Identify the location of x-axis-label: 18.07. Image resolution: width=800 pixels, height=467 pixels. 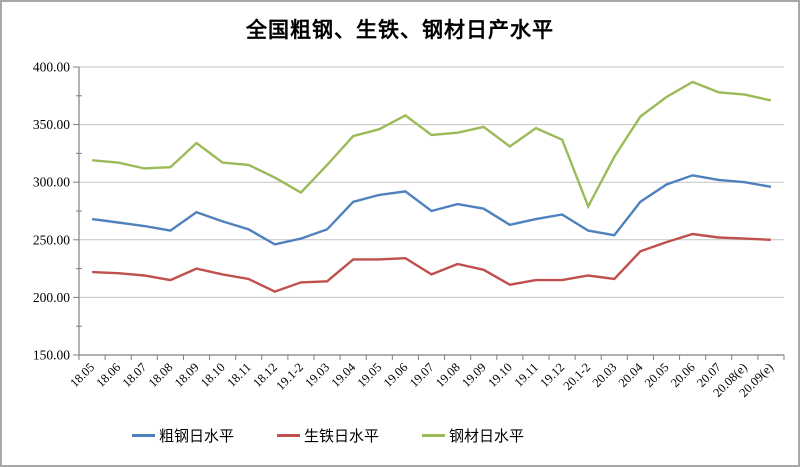
(135, 375).